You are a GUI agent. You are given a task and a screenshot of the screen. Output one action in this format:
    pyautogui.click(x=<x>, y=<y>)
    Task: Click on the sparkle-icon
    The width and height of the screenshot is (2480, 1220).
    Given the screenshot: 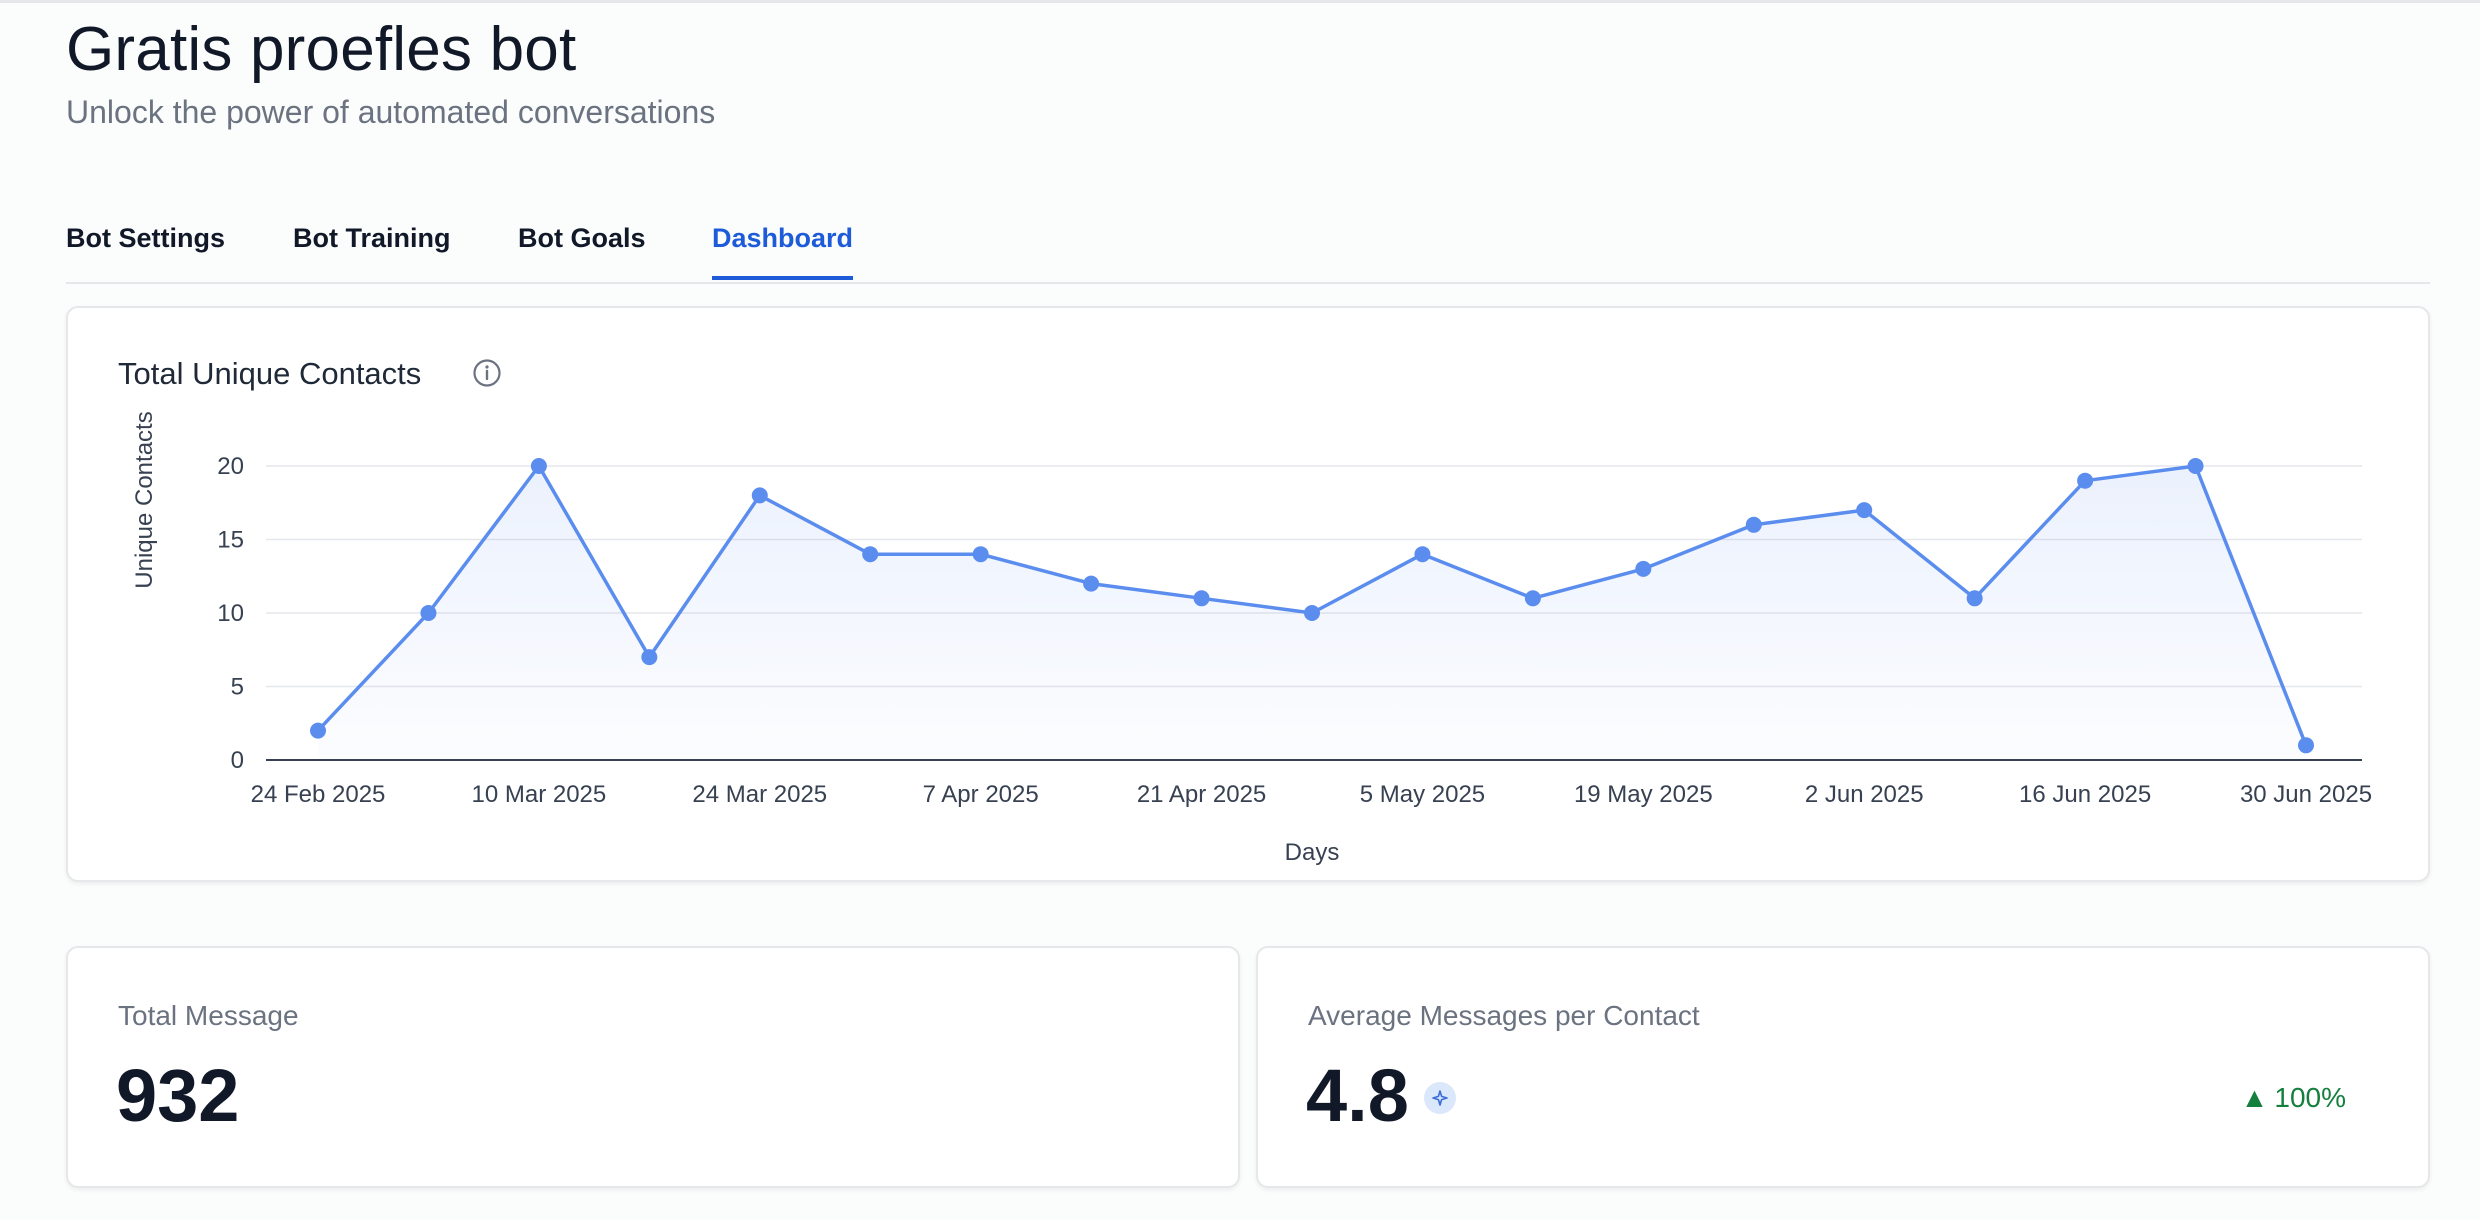 What is the action you would take?
    pyautogui.click(x=1440, y=1098)
    